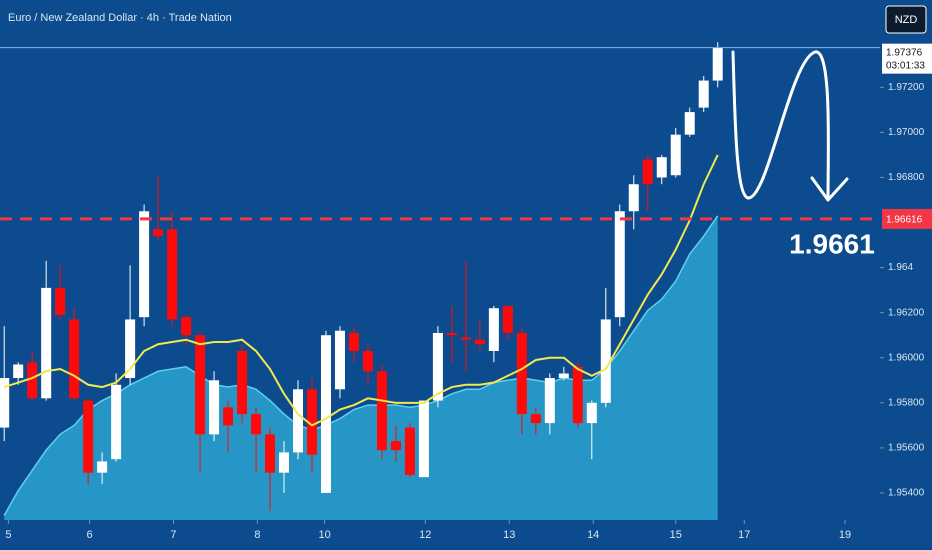  I want to click on x-tick-label: 5, so click(8, 535).